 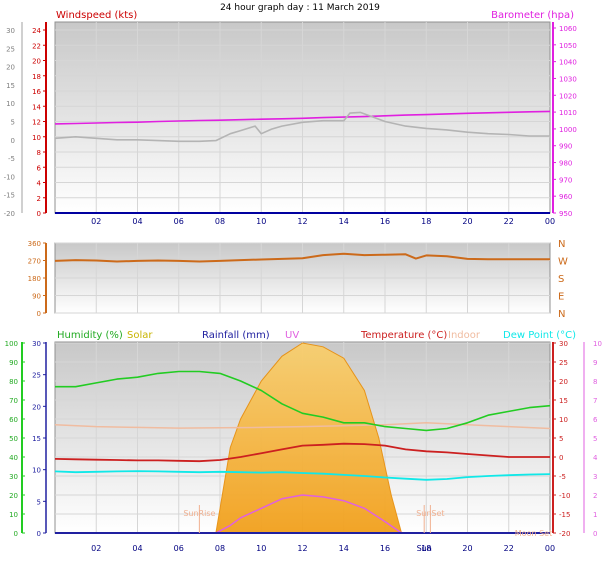 I want to click on outer-tick-15: 15, so click(x=10, y=86).